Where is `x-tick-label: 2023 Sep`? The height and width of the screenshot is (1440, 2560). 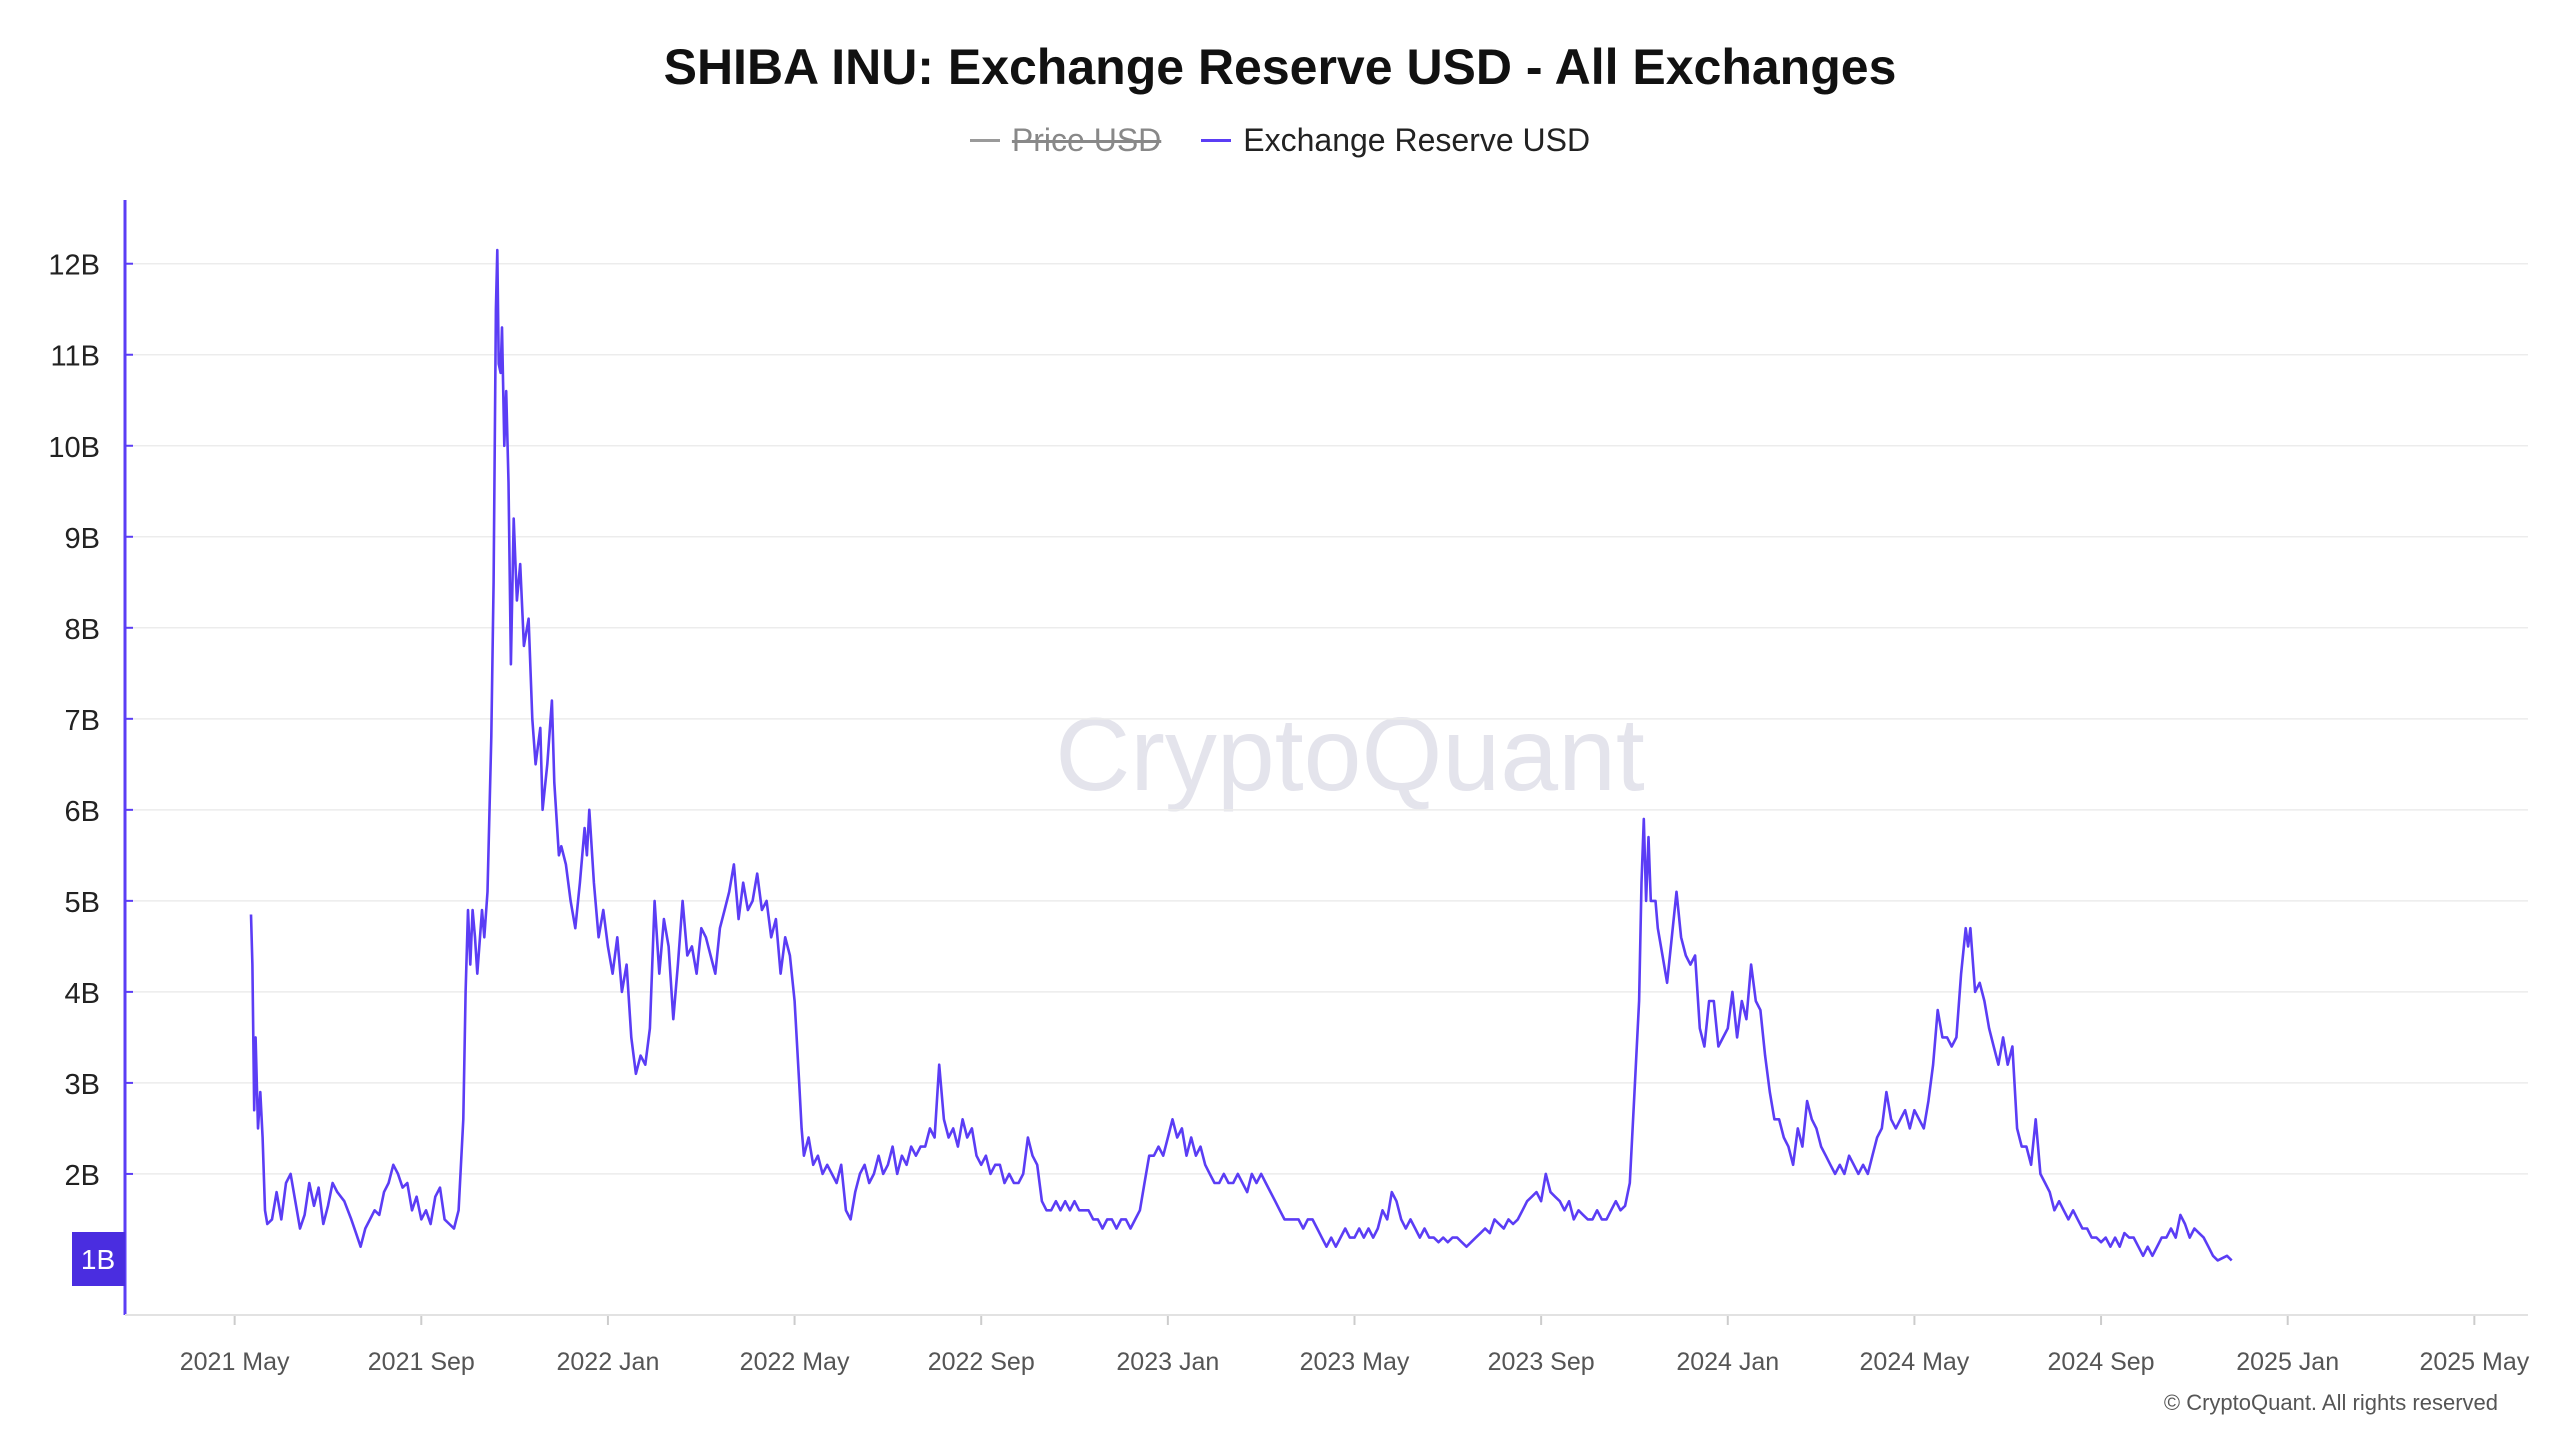
x-tick-label: 2023 Sep is located at coordinates (1541, 1362).